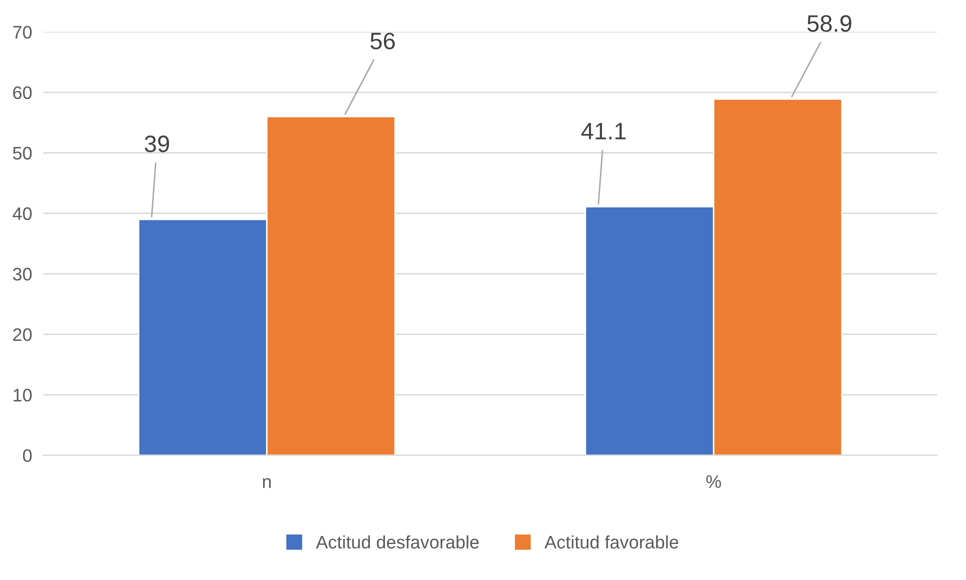  Describe the element at coordinates (22, 213) in the screenshot. I see `y-tick-label: 40` at that location.